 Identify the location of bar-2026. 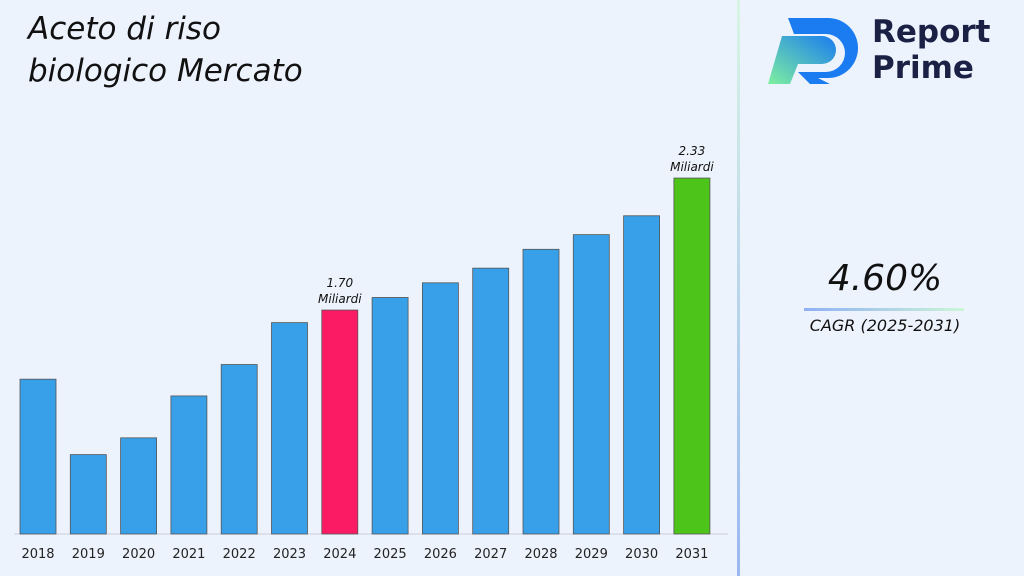
(440, 408).